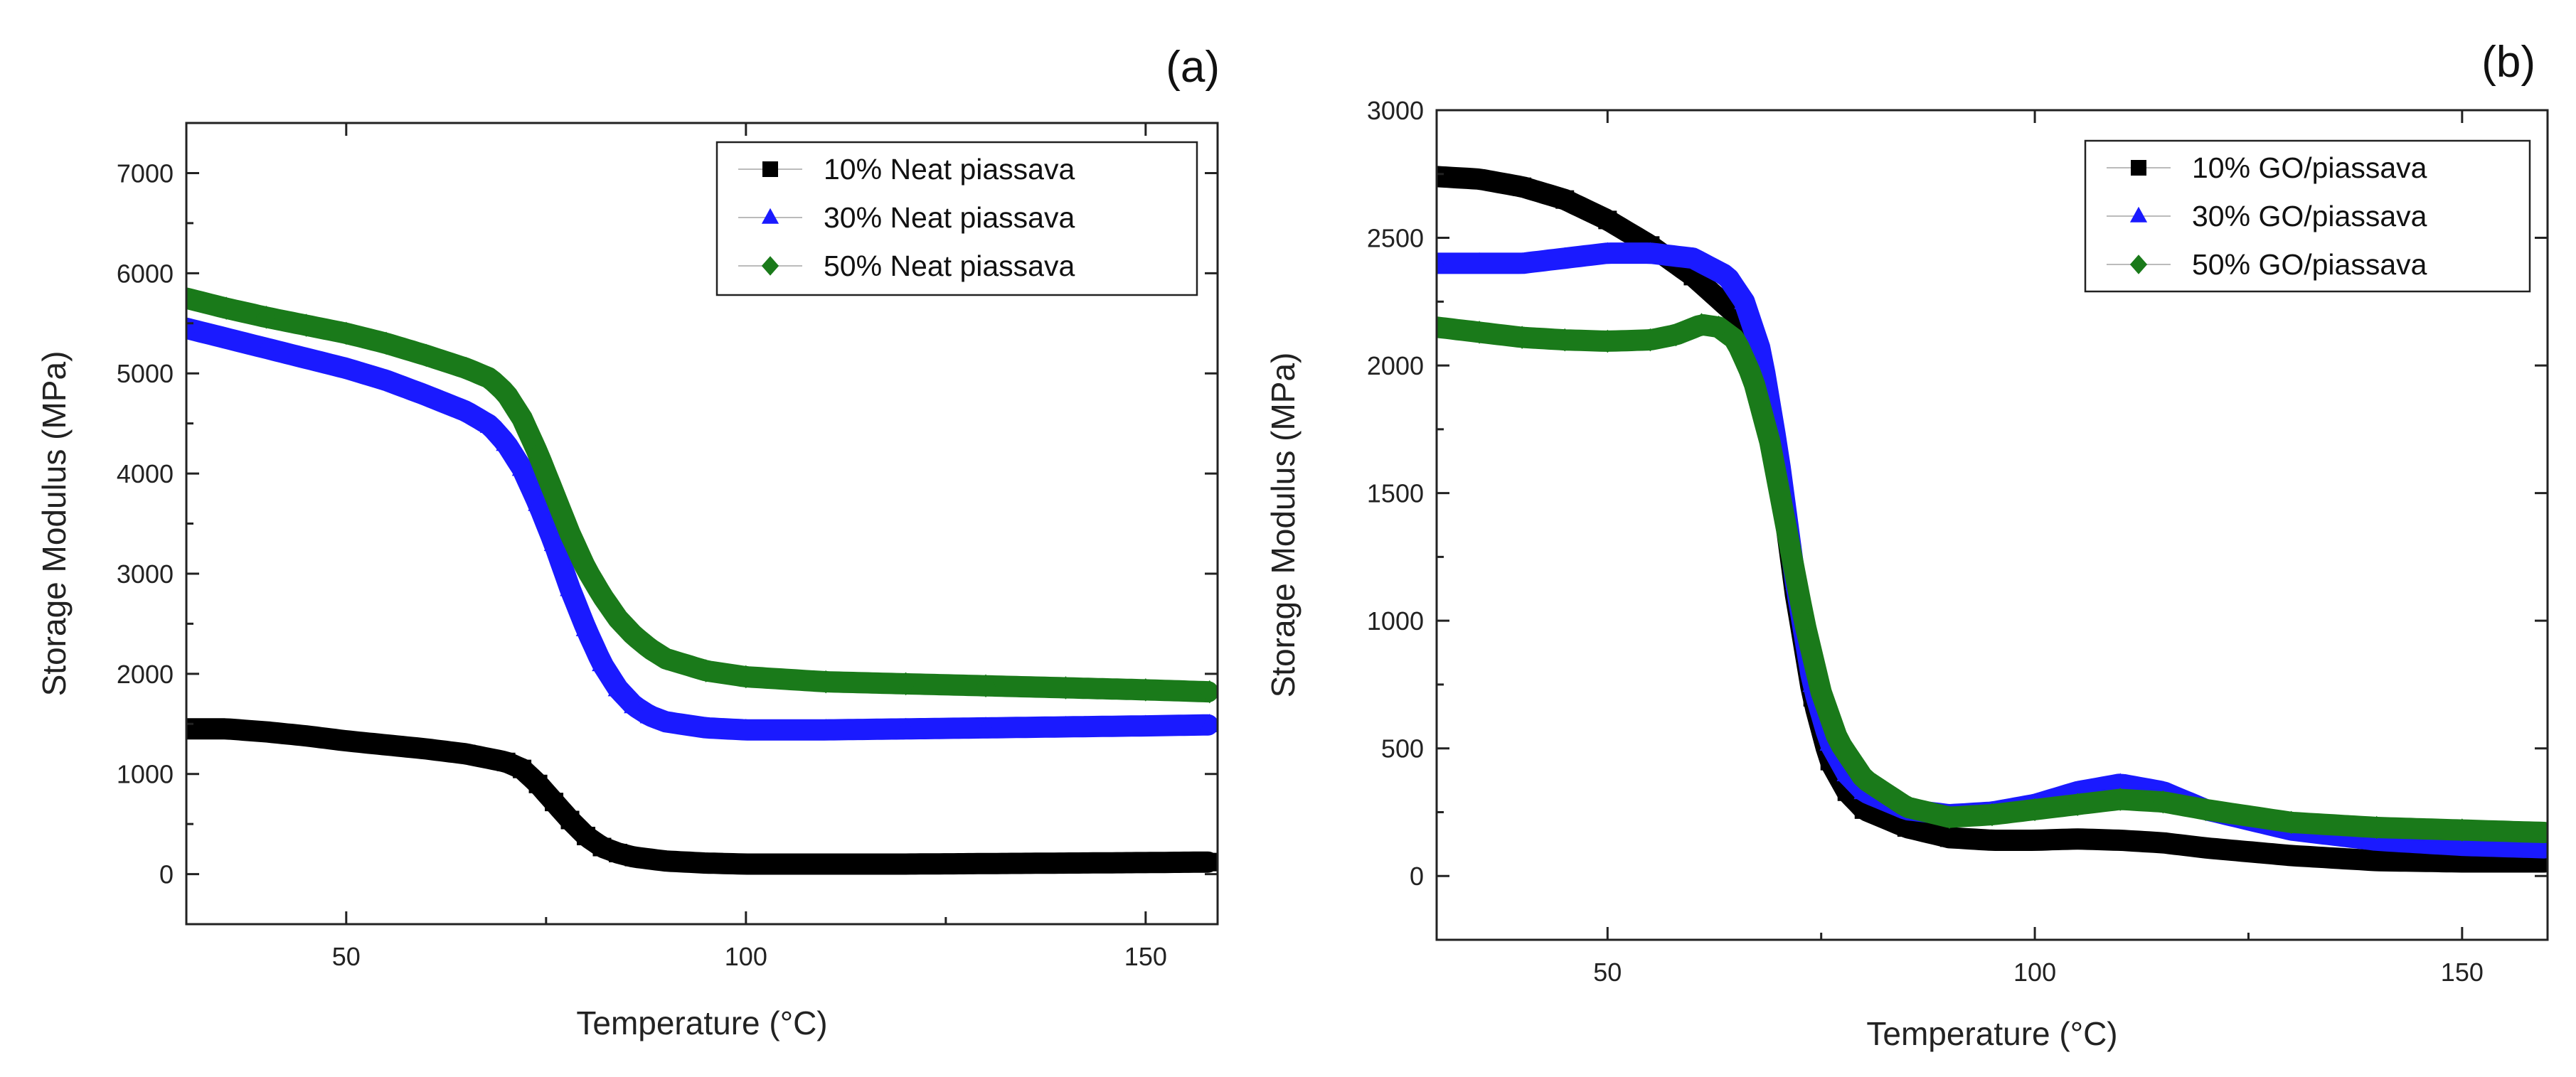  Describe the element at coordinates (166, 874) in the screenshot. I see `panel-a-y-tick-label: 0` at that location.